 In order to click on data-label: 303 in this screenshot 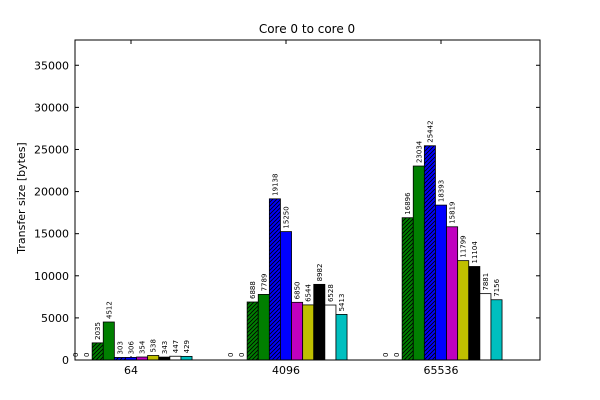, I will do `click(120, 347)`.